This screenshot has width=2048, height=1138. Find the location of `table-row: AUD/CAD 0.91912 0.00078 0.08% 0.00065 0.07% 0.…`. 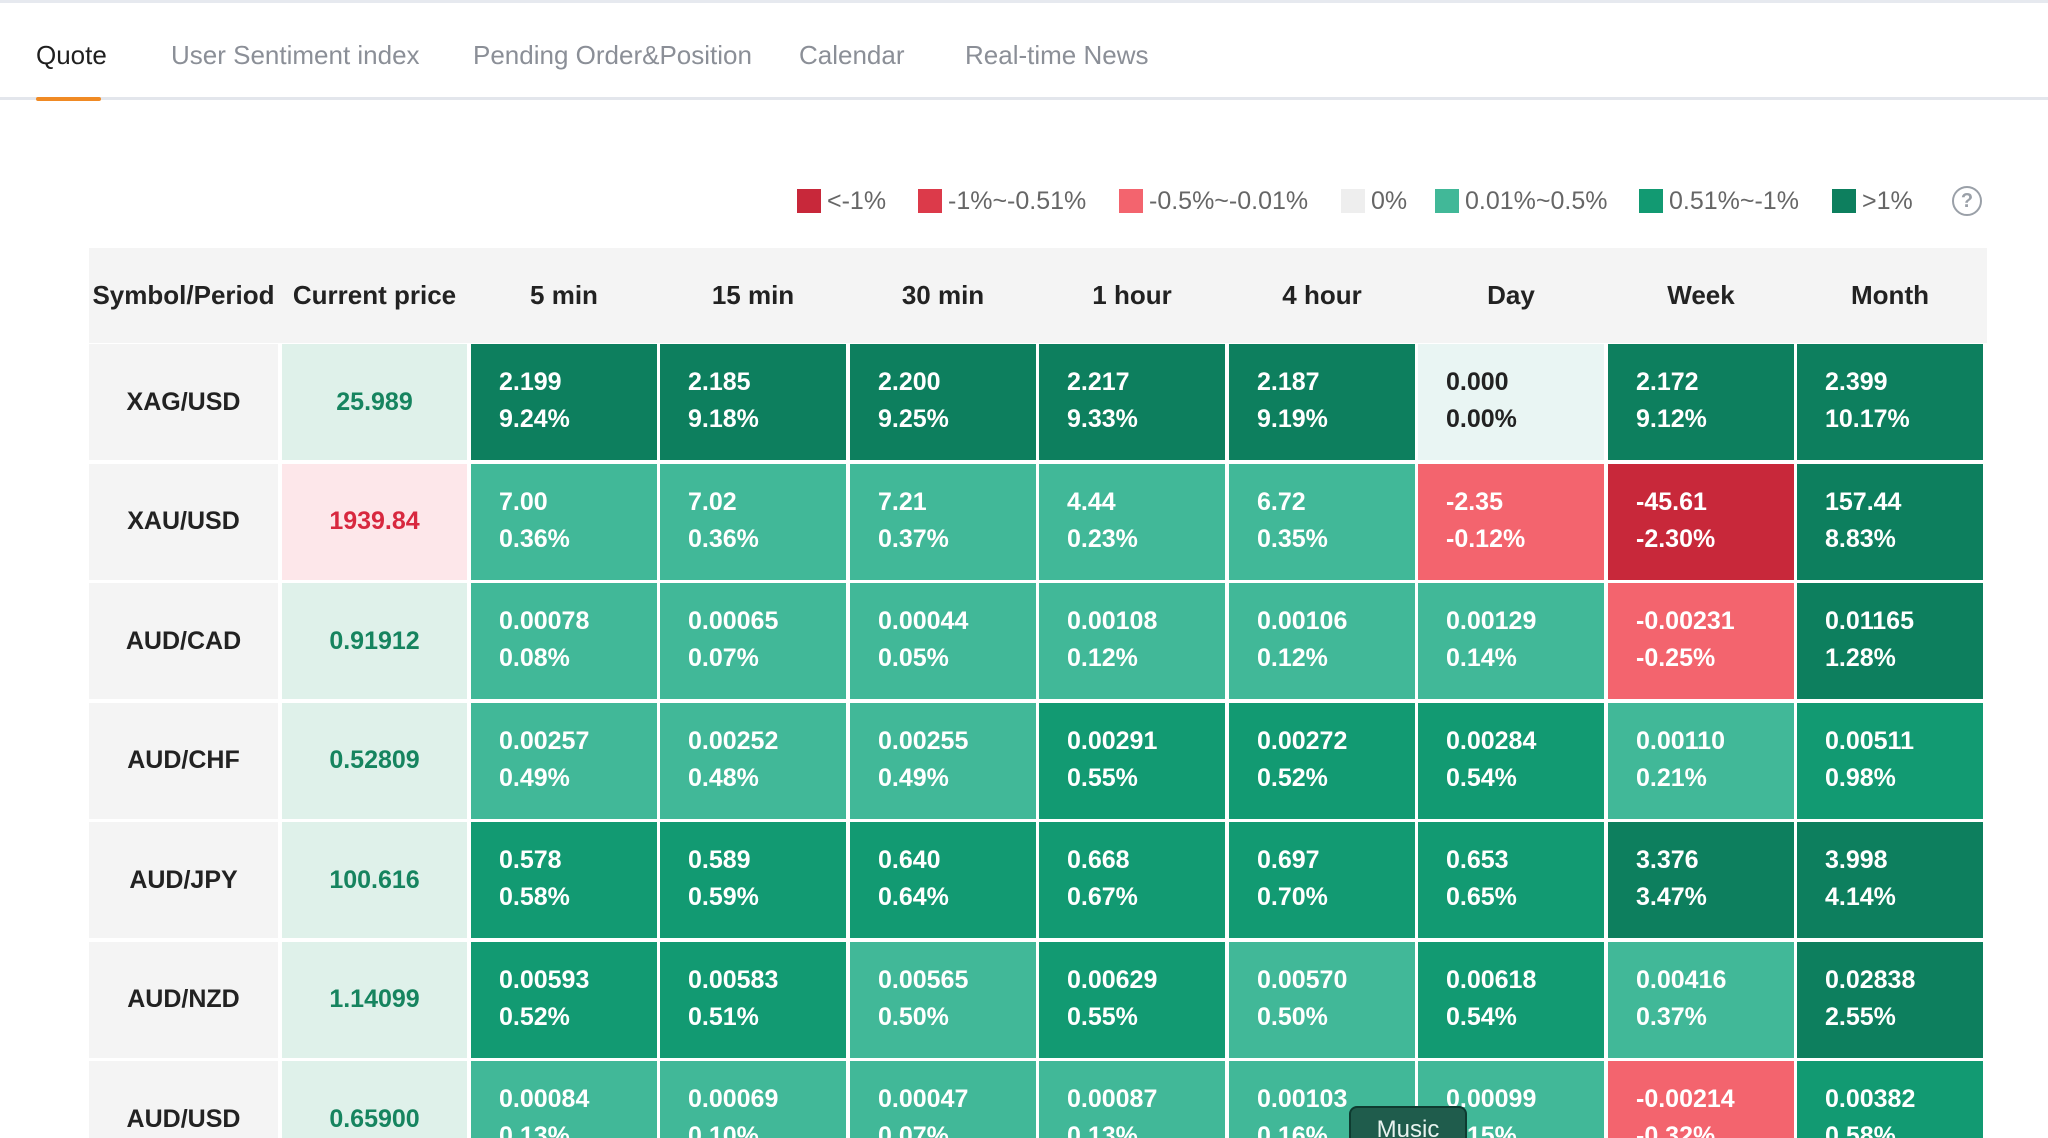

table-row: AUD/CAD 0.91912 0.00078 0.08% 0.00065 0.07% 0.… is located at coordinates (1038, 641).